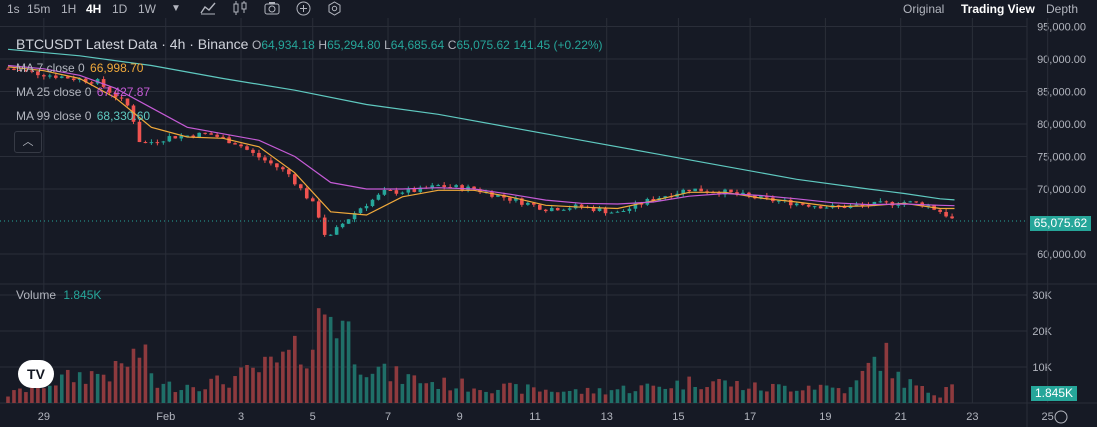 This screenshot has height=427, width=1097. What do you see at coordinates (1054, 393) in the screenshot?
I see `last-volume-tag: 1.845K` at bounding box center [1054, 393].